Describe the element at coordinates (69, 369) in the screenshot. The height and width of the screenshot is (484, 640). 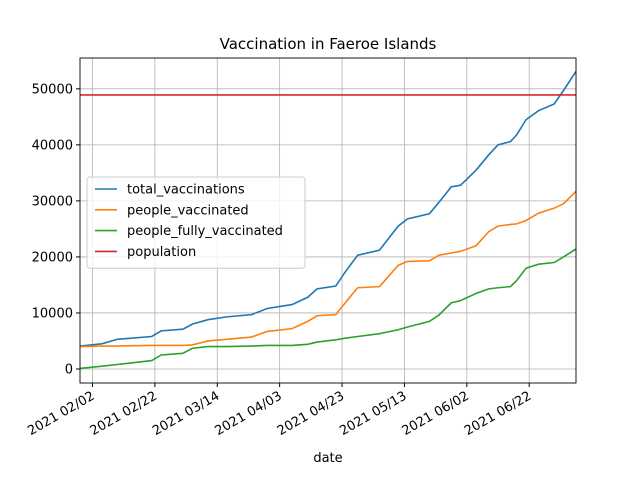
I see `y-tick-label: 0` at that location.